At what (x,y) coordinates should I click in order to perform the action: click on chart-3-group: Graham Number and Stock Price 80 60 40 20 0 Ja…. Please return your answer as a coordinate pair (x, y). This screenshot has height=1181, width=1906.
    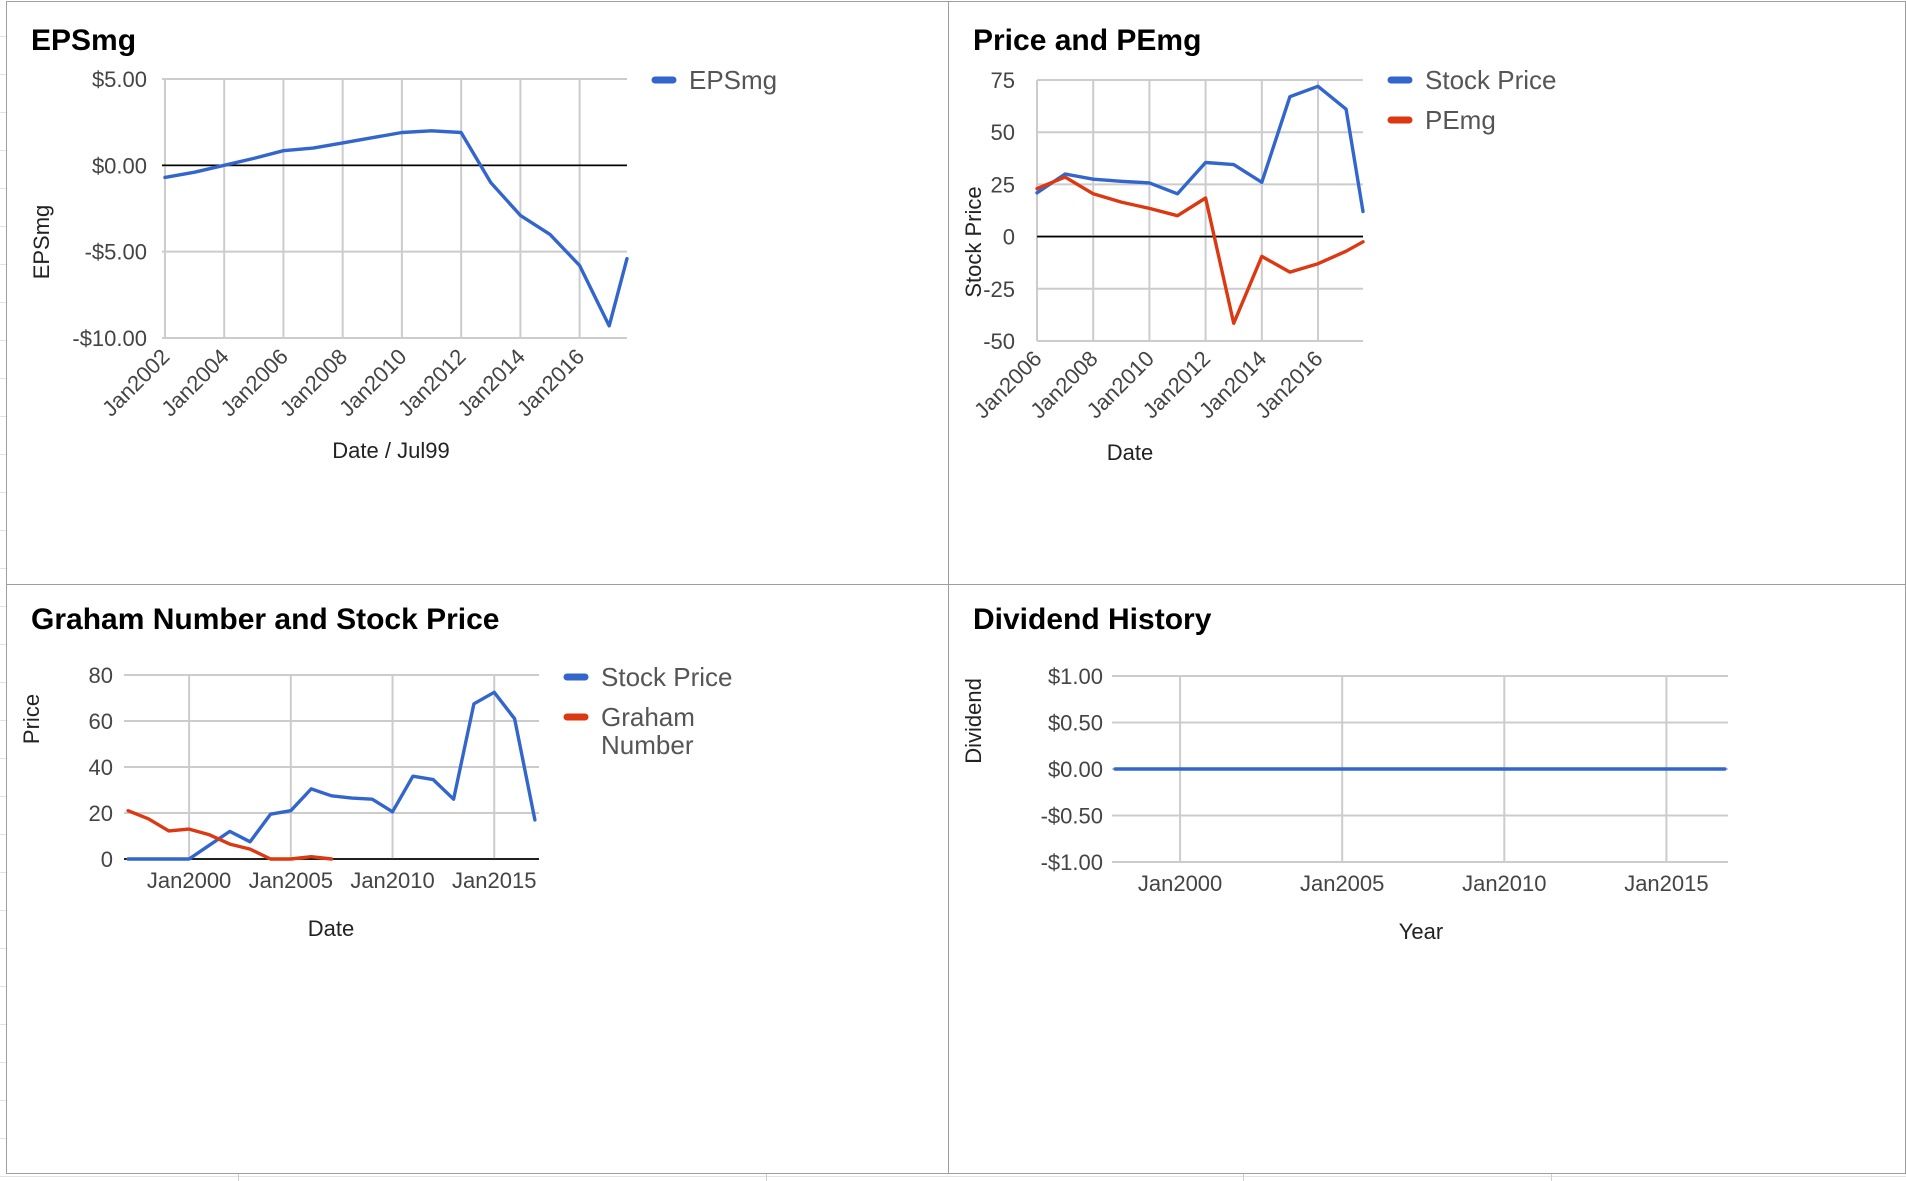
    Looking at the image, I should click on (376, 772).